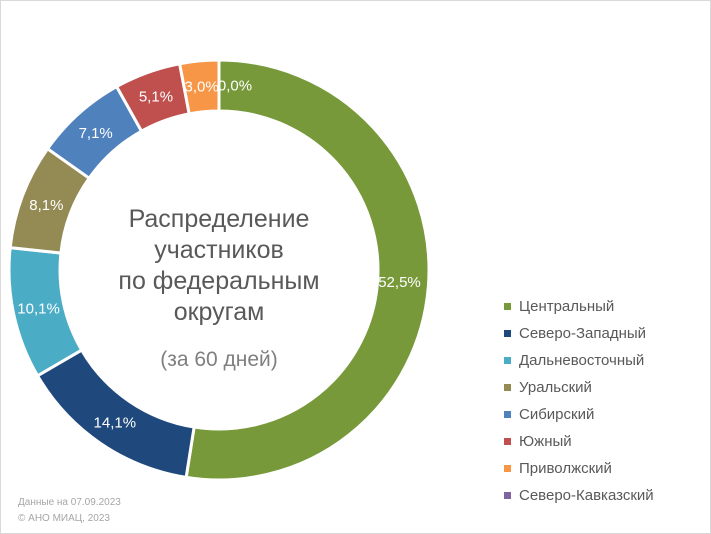 This screenshot has width=711, height=534. I want to click on data-label-7: 0,0%, so click(235, 86).